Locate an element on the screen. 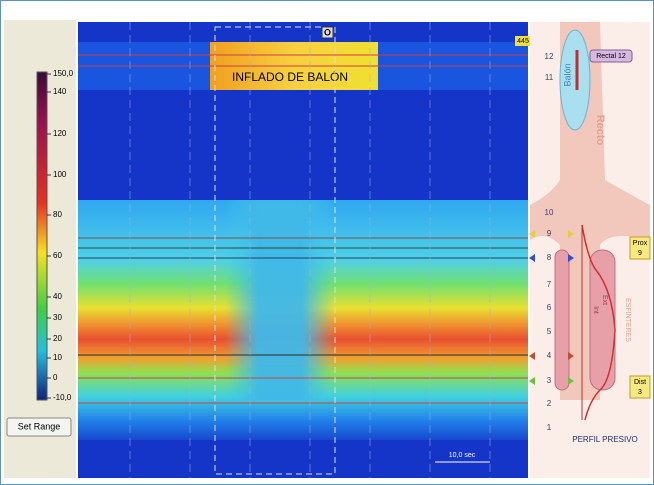 This screenshot has height=485, width=654. colorbar-label: 120 is located at coordinates (60, 133).